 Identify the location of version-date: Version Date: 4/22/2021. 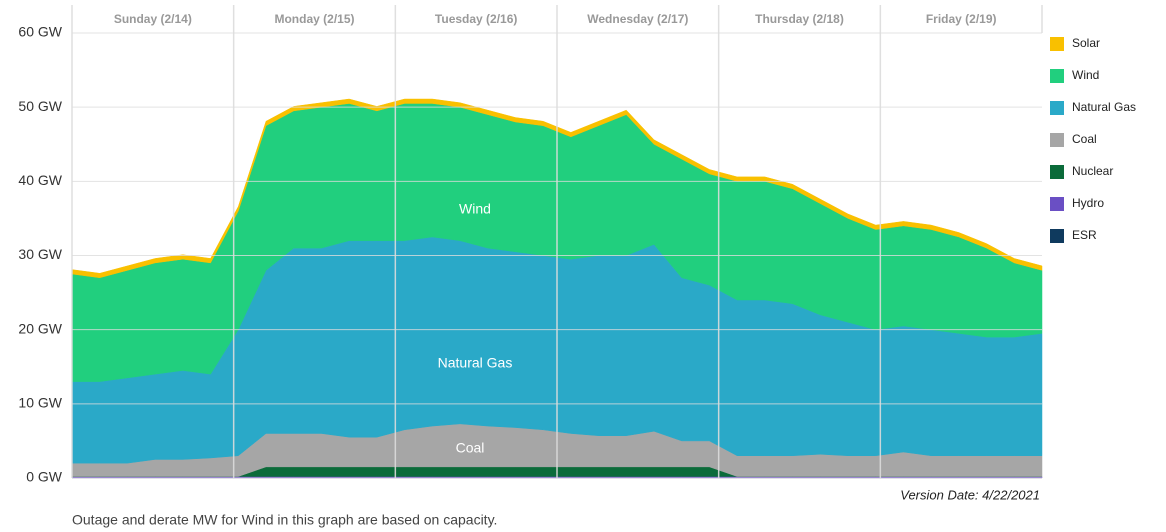
(970, 494).